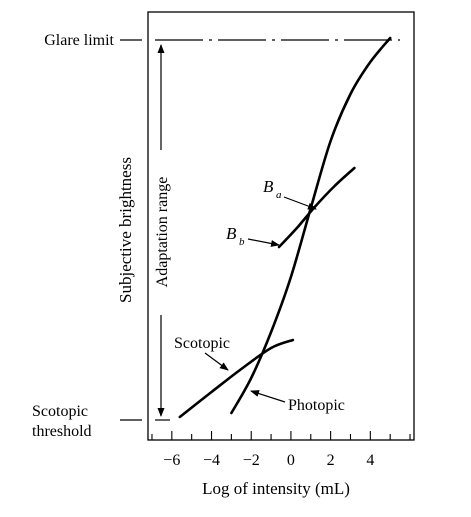  Describe the element at coordinates (279, 195) in the screenshot. I see `ba-annotation-subscript: a` at that location.